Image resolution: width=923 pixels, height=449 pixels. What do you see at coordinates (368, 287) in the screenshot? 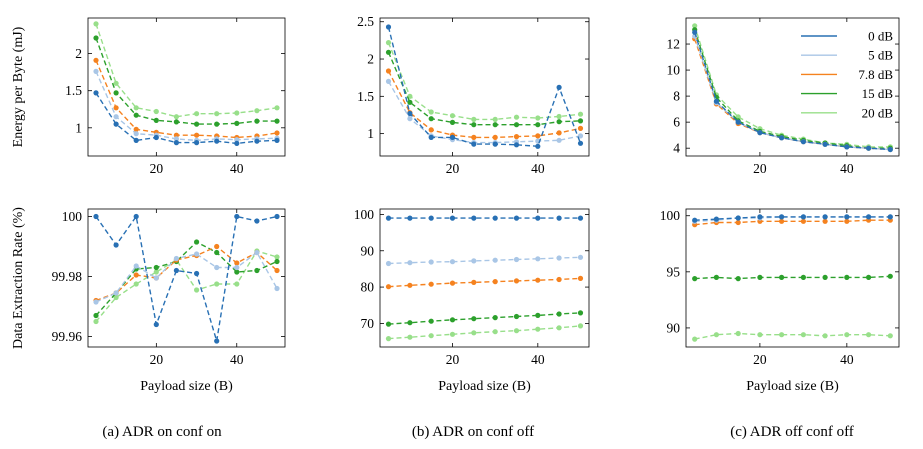
I see `y-tick-label: 80` at bounding box center [368, 287].